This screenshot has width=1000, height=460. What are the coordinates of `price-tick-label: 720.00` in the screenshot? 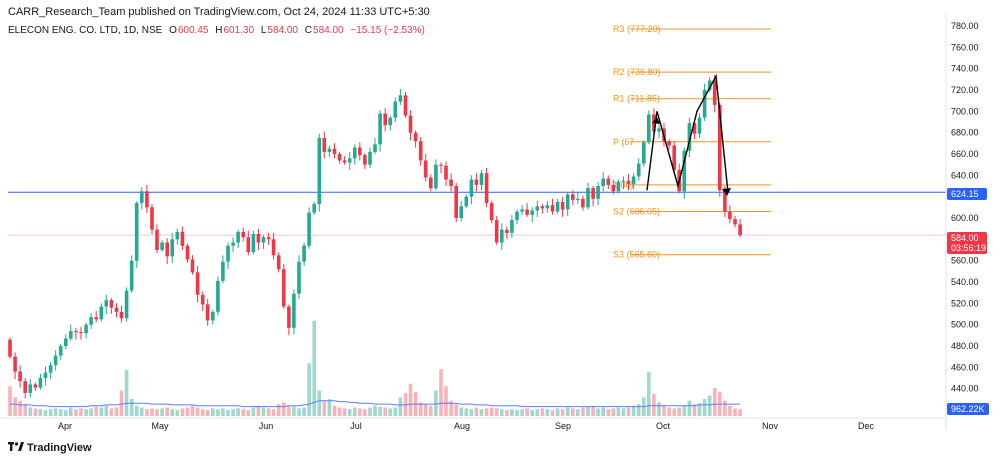 It's located at (965, 90).